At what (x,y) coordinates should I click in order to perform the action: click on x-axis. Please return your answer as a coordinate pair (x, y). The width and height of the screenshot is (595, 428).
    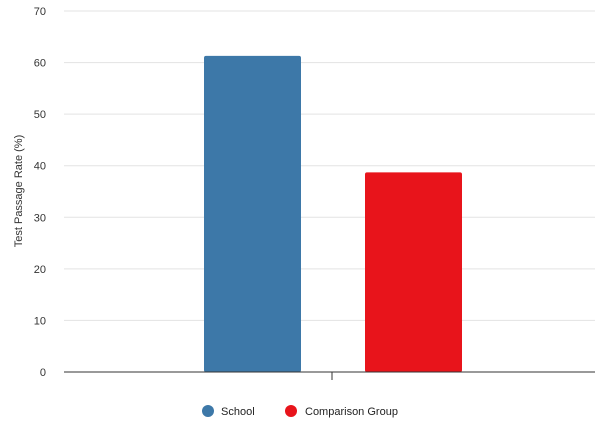
    Looking at the image, I should click on (329, 375).